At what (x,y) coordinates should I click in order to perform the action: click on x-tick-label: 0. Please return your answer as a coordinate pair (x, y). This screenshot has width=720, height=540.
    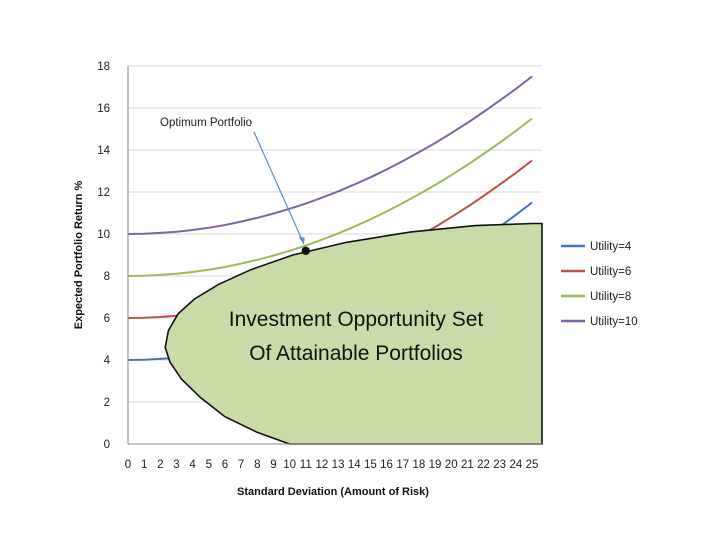
    Looking at the image, I should click on (128, 465).